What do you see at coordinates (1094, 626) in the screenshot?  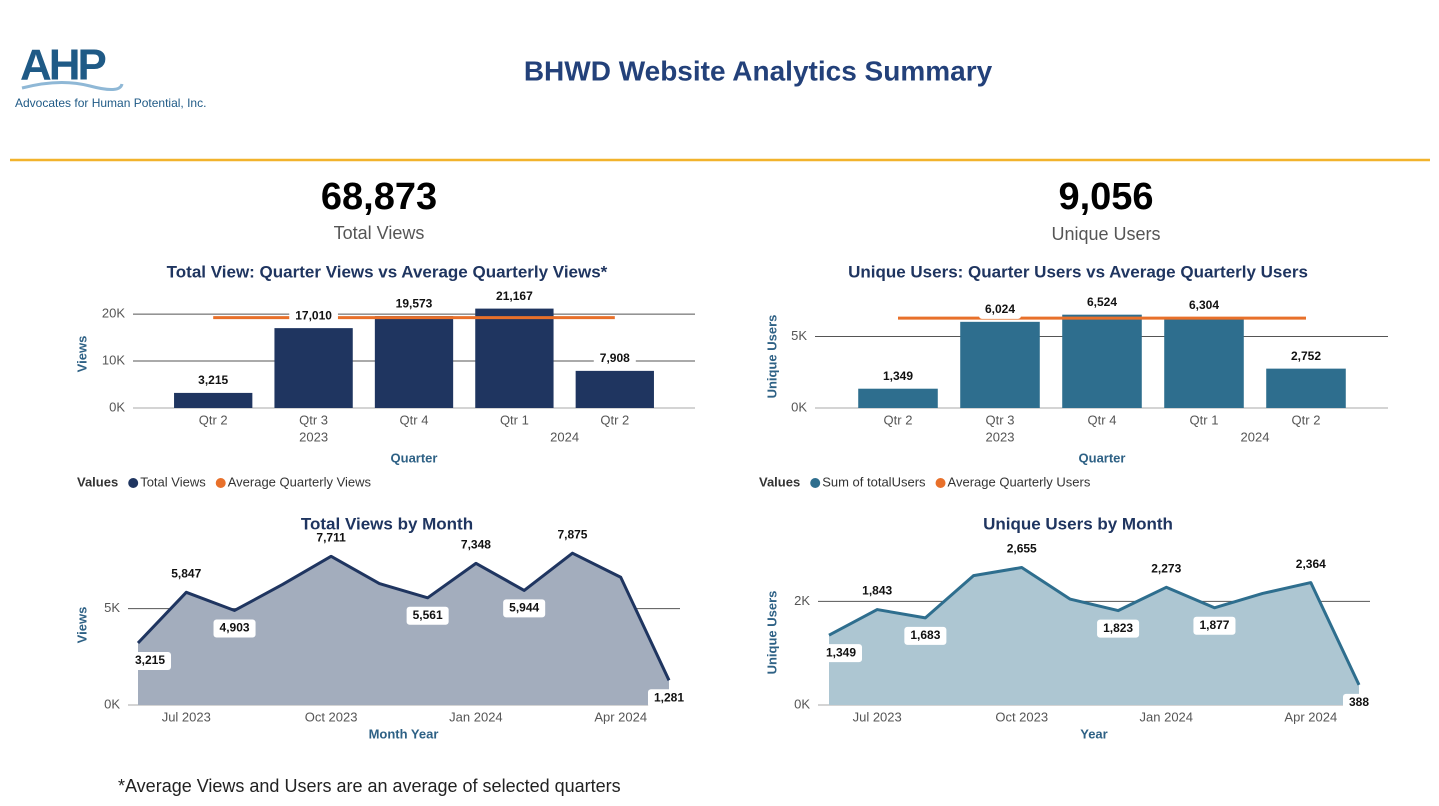 I see `line` at bounding box center [1094, 626].